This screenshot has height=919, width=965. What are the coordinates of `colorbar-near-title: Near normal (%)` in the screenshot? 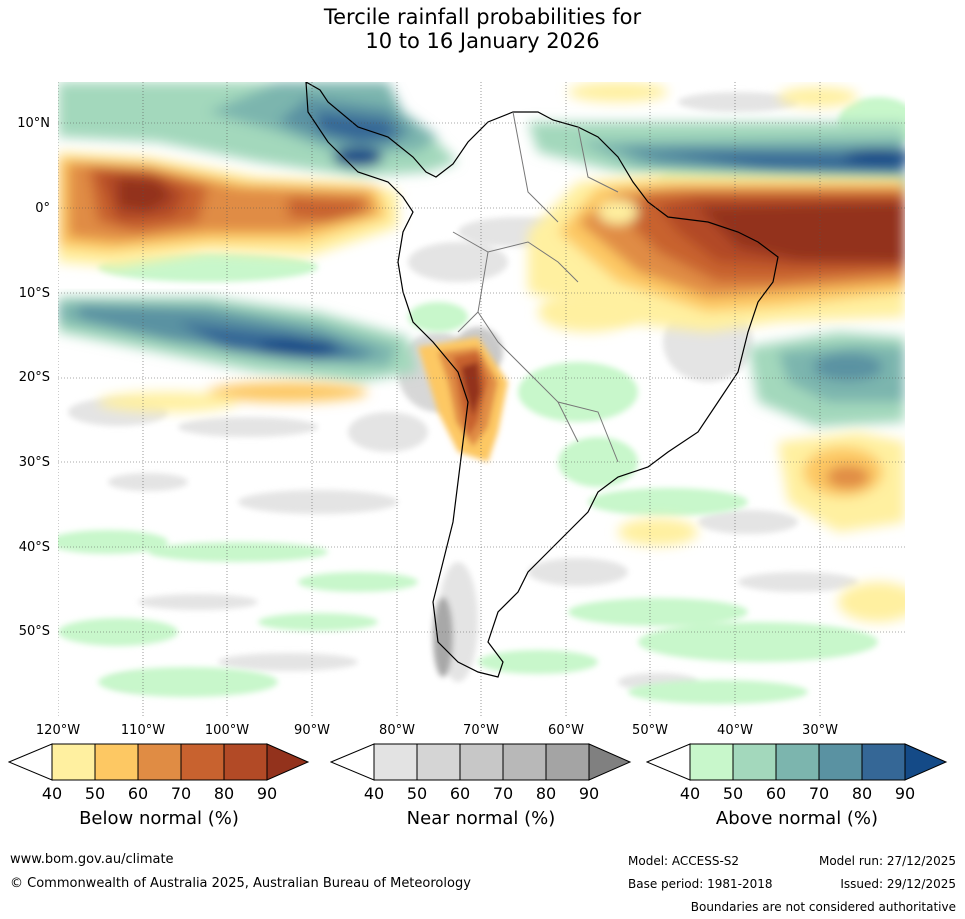 It's located at (481, 818).